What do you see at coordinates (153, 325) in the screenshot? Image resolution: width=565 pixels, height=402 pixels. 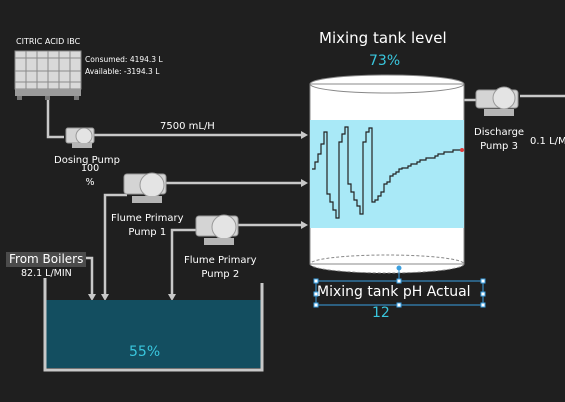 I see `collection-tank` at bounding box center [153, 325].